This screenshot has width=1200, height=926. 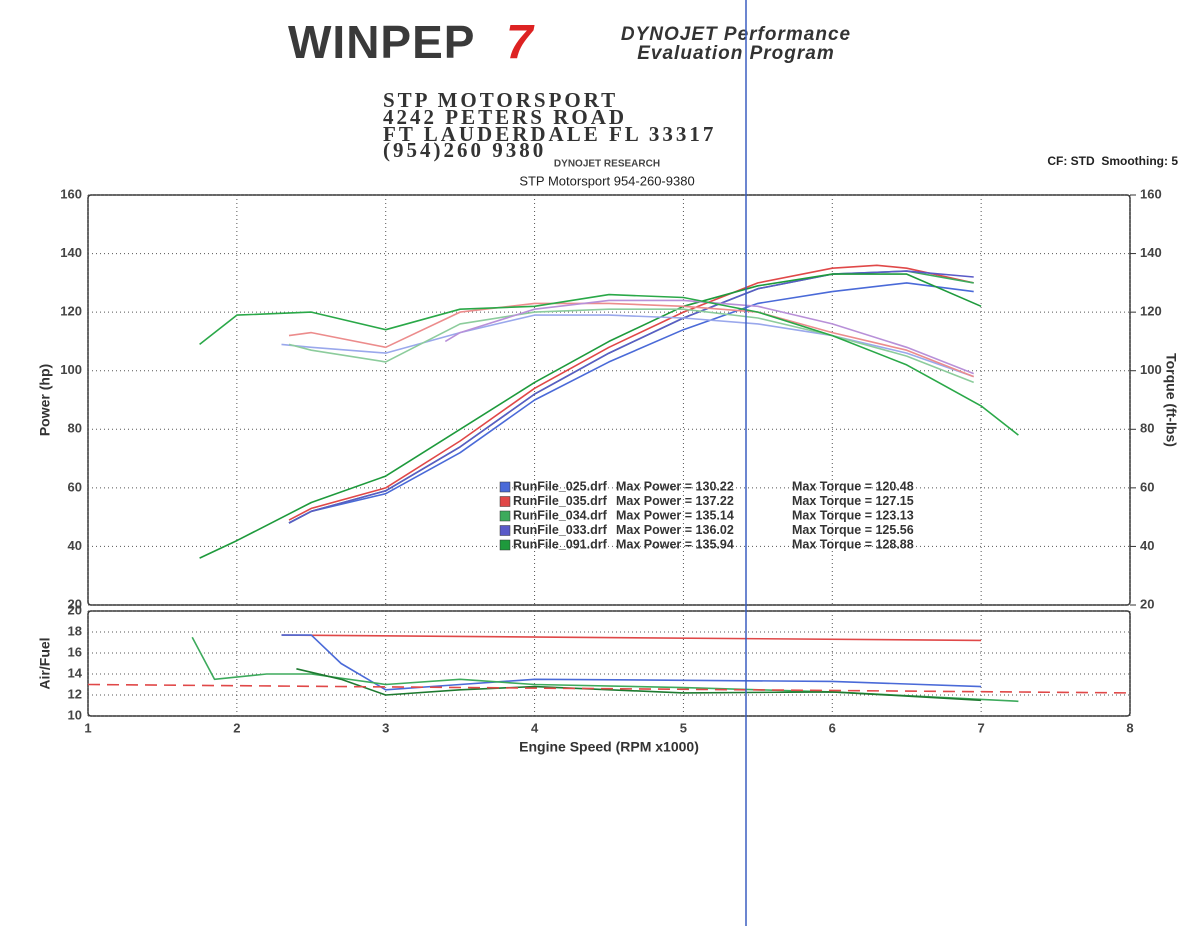 What do you see at coordinates (736, 34) in the screenshot?
I see `tagline: DYNOJET Performance` at bounding box center [736, 34].